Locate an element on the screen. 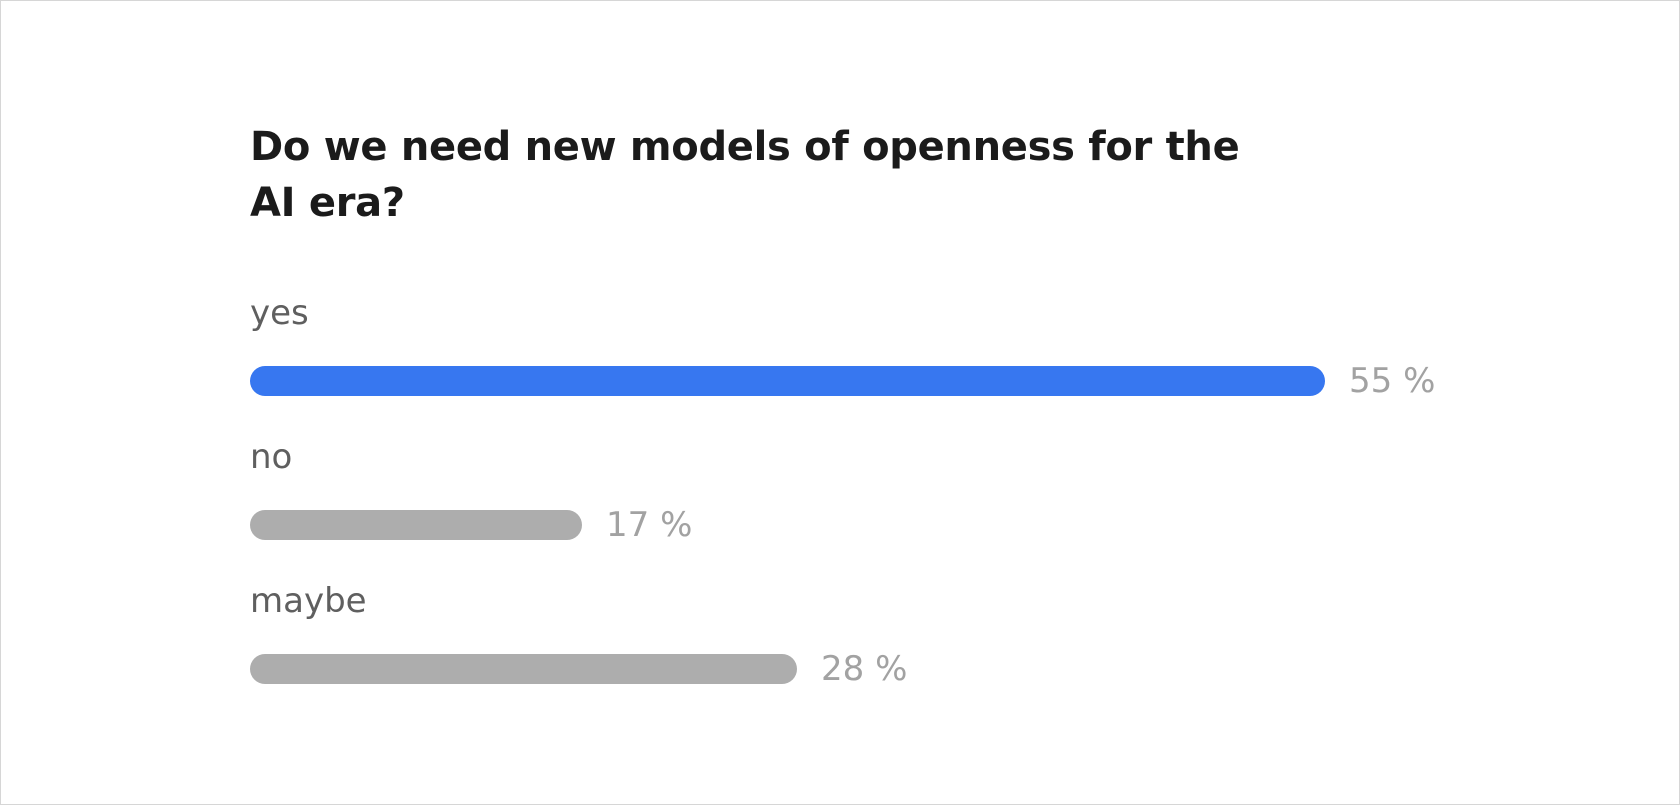 The image size is (1680, 805). bar-track-no: 17 % is located at coordinates (880, 525).